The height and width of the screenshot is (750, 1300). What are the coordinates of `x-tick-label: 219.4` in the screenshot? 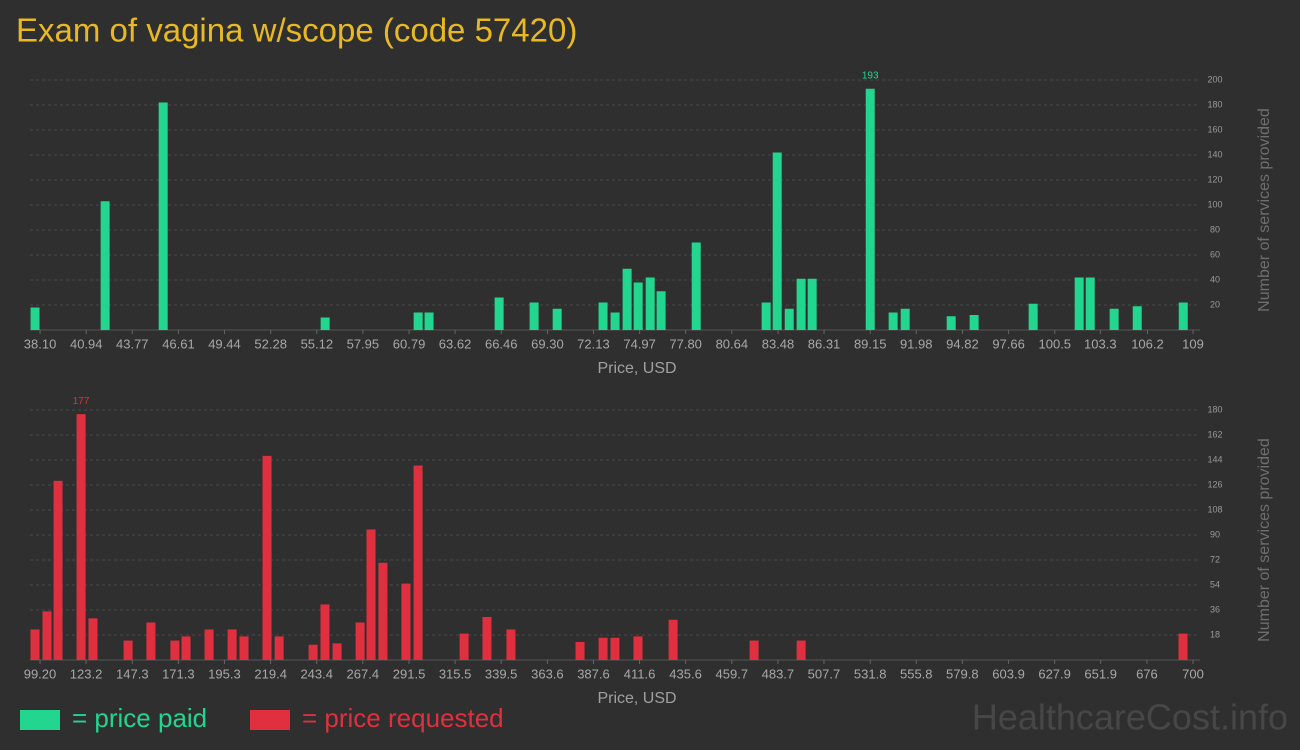 It's located at (270, 673).